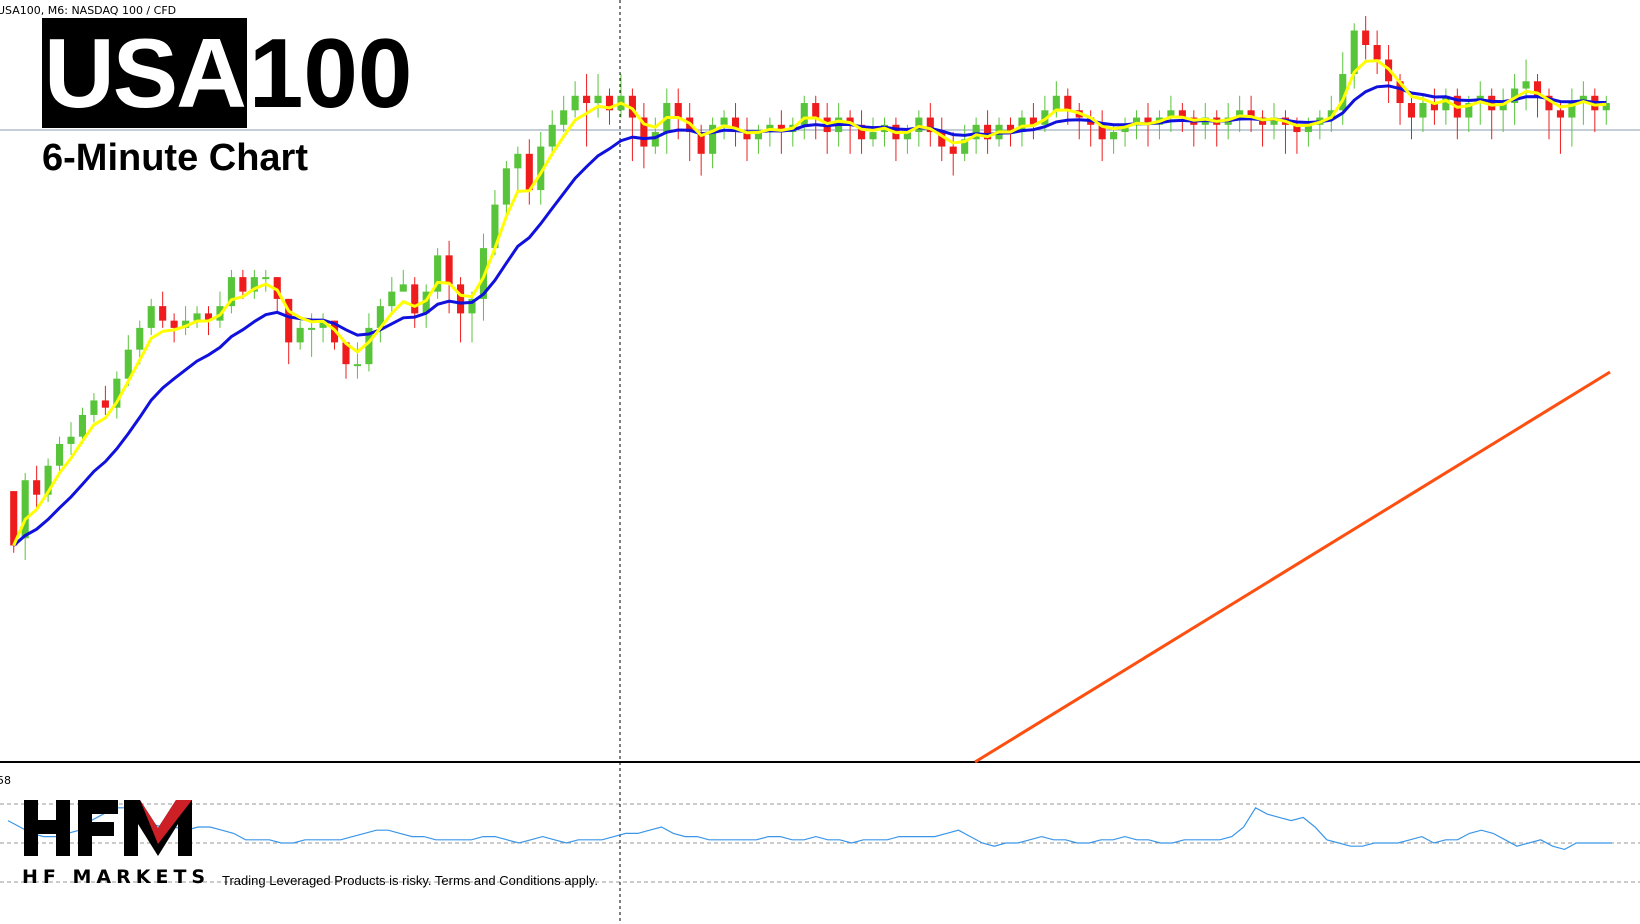  Describe the element at coordinates (116, 877) in the screenshot. I see `logo-subtitle: HF MARKETS` at that location.